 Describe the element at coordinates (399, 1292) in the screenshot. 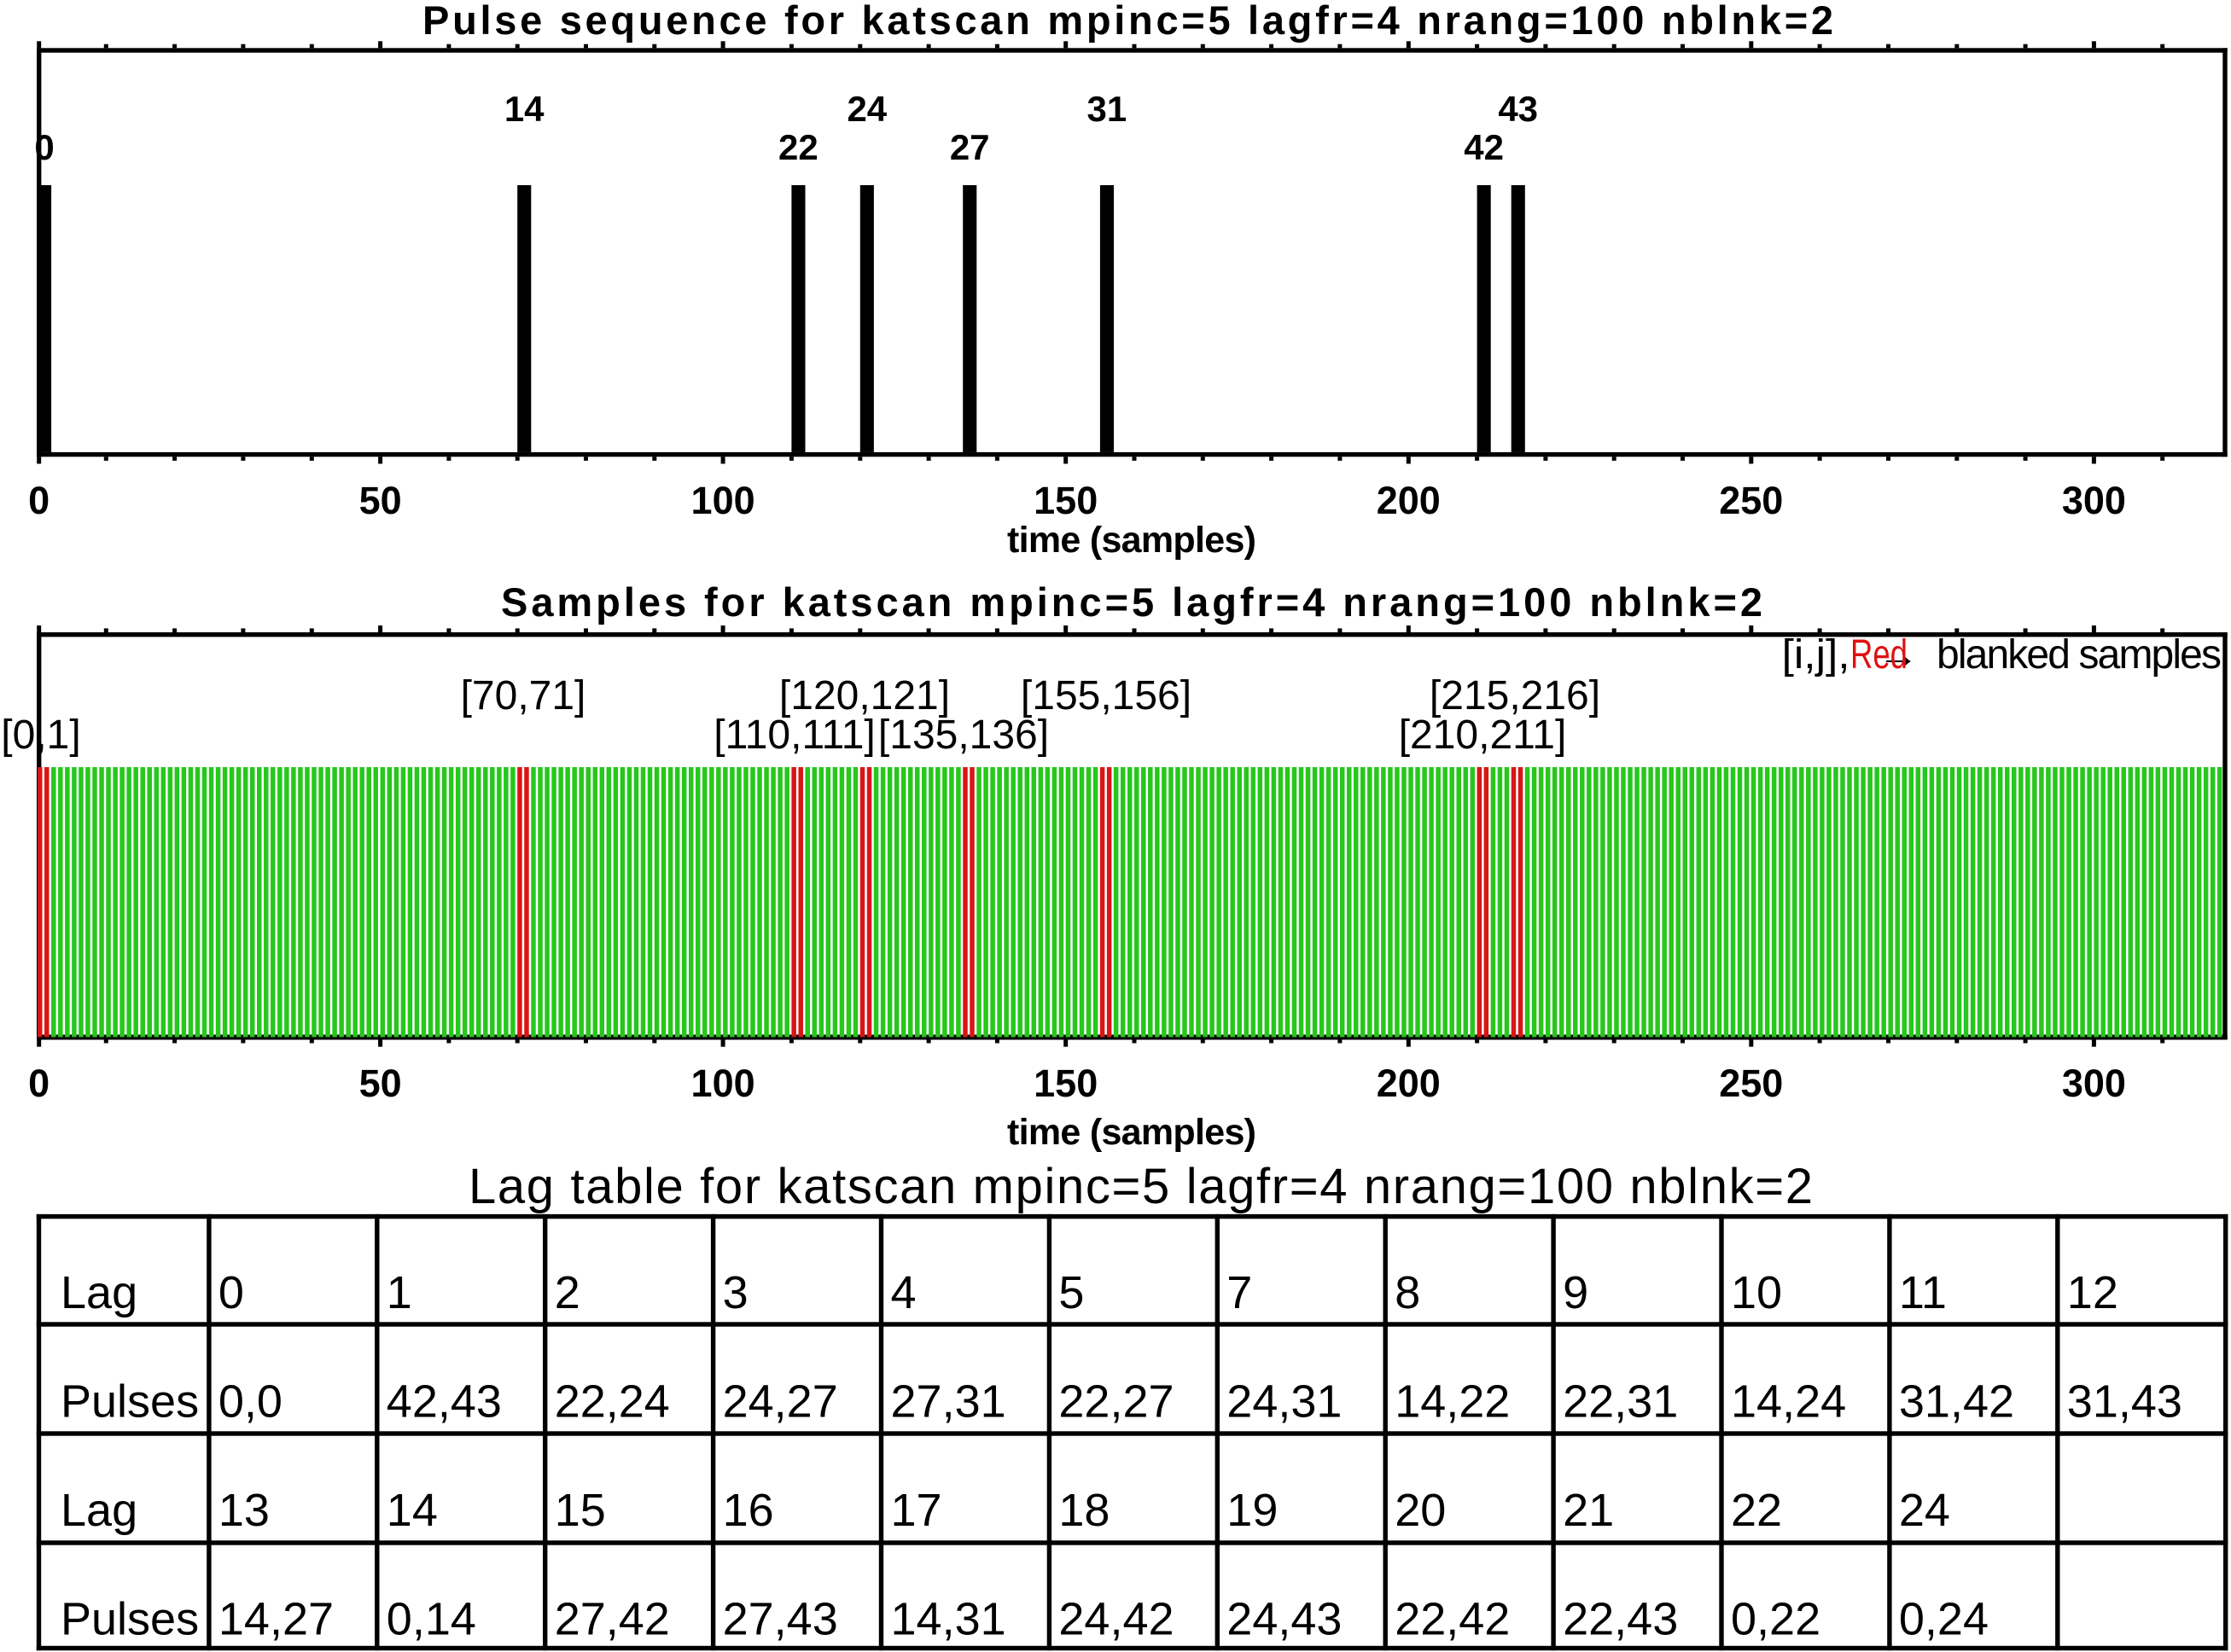

I see `svg-text: 1` at that location.